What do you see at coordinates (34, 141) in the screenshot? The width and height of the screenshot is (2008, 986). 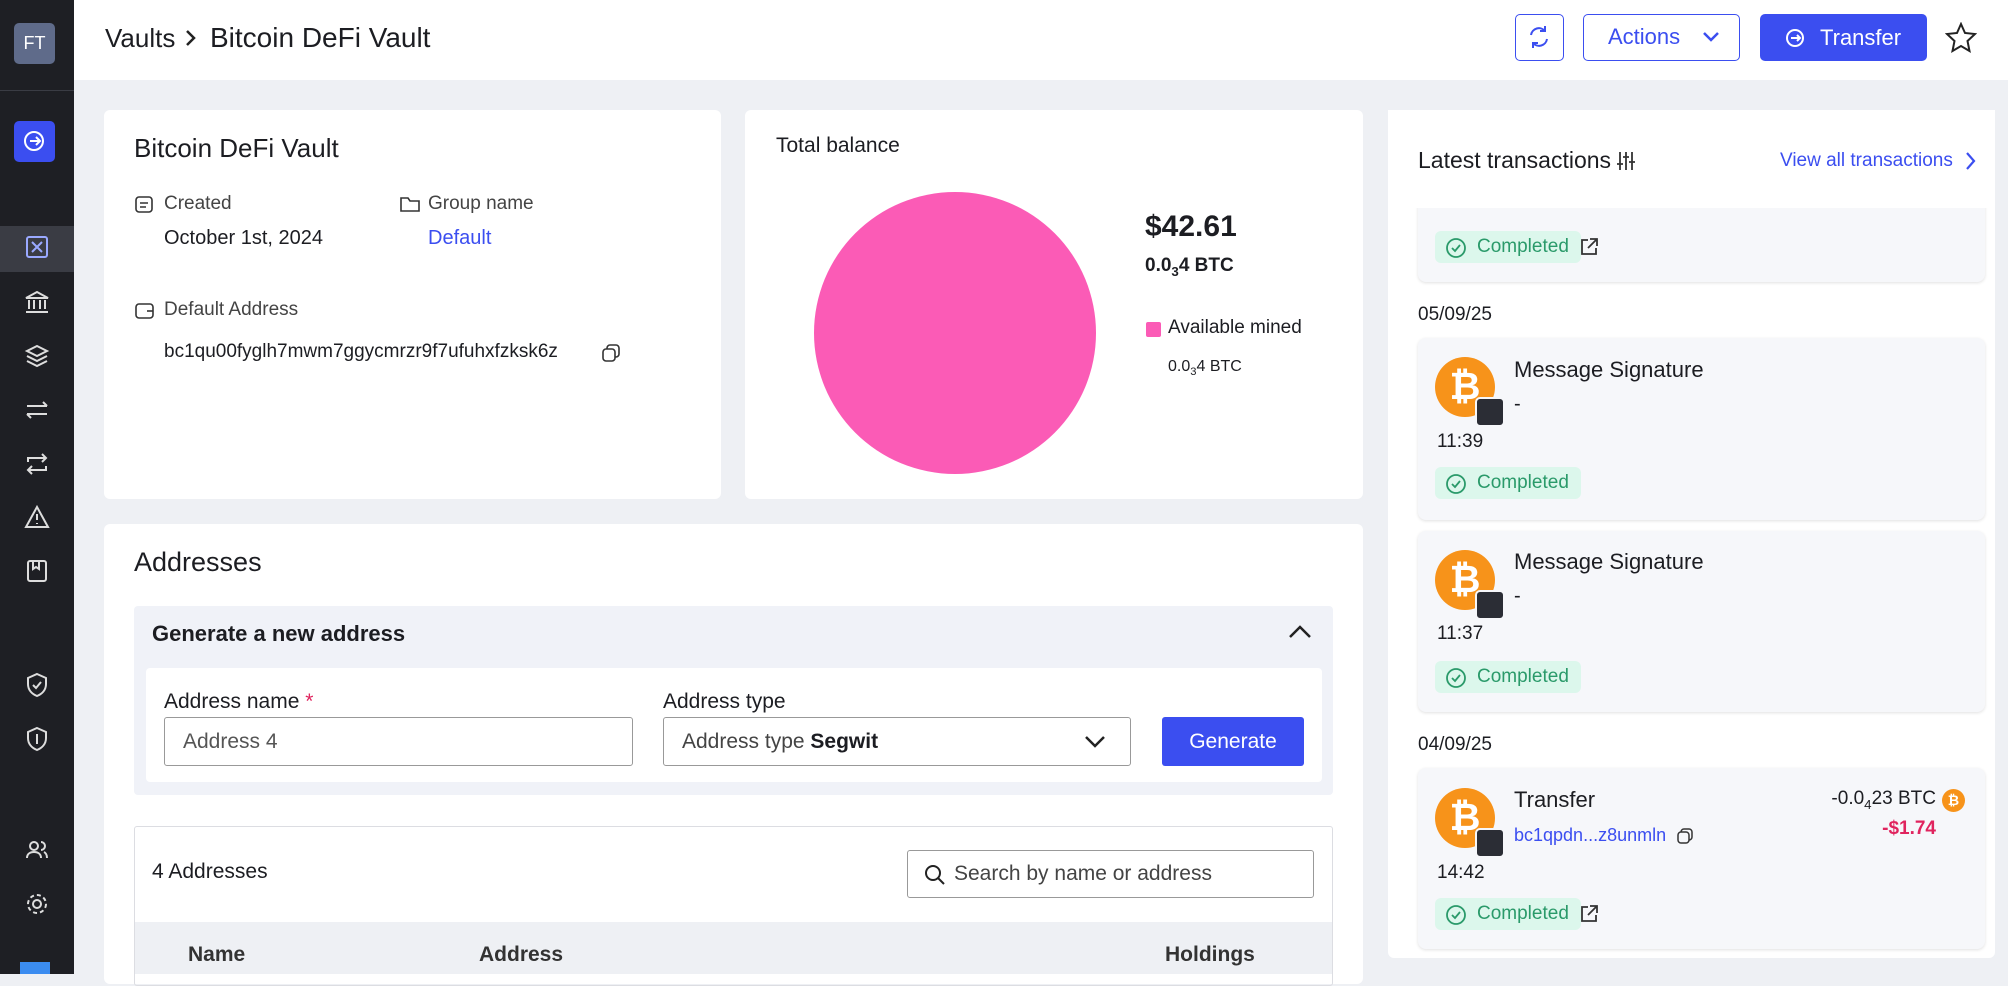 I see `connect-button` at bounding box center [34, 141].